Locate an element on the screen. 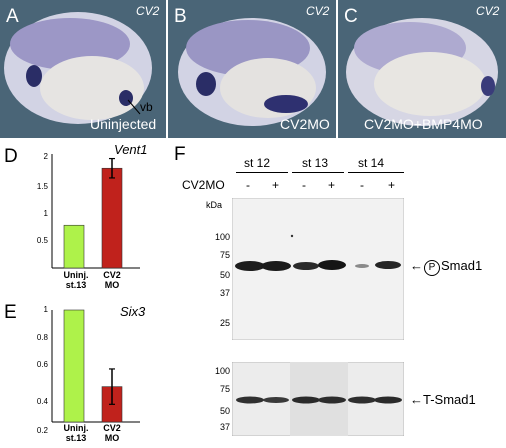 This screenshot has width=506, height=448. panel-a-caption: Uninjected is located at coordinates (123, 124).